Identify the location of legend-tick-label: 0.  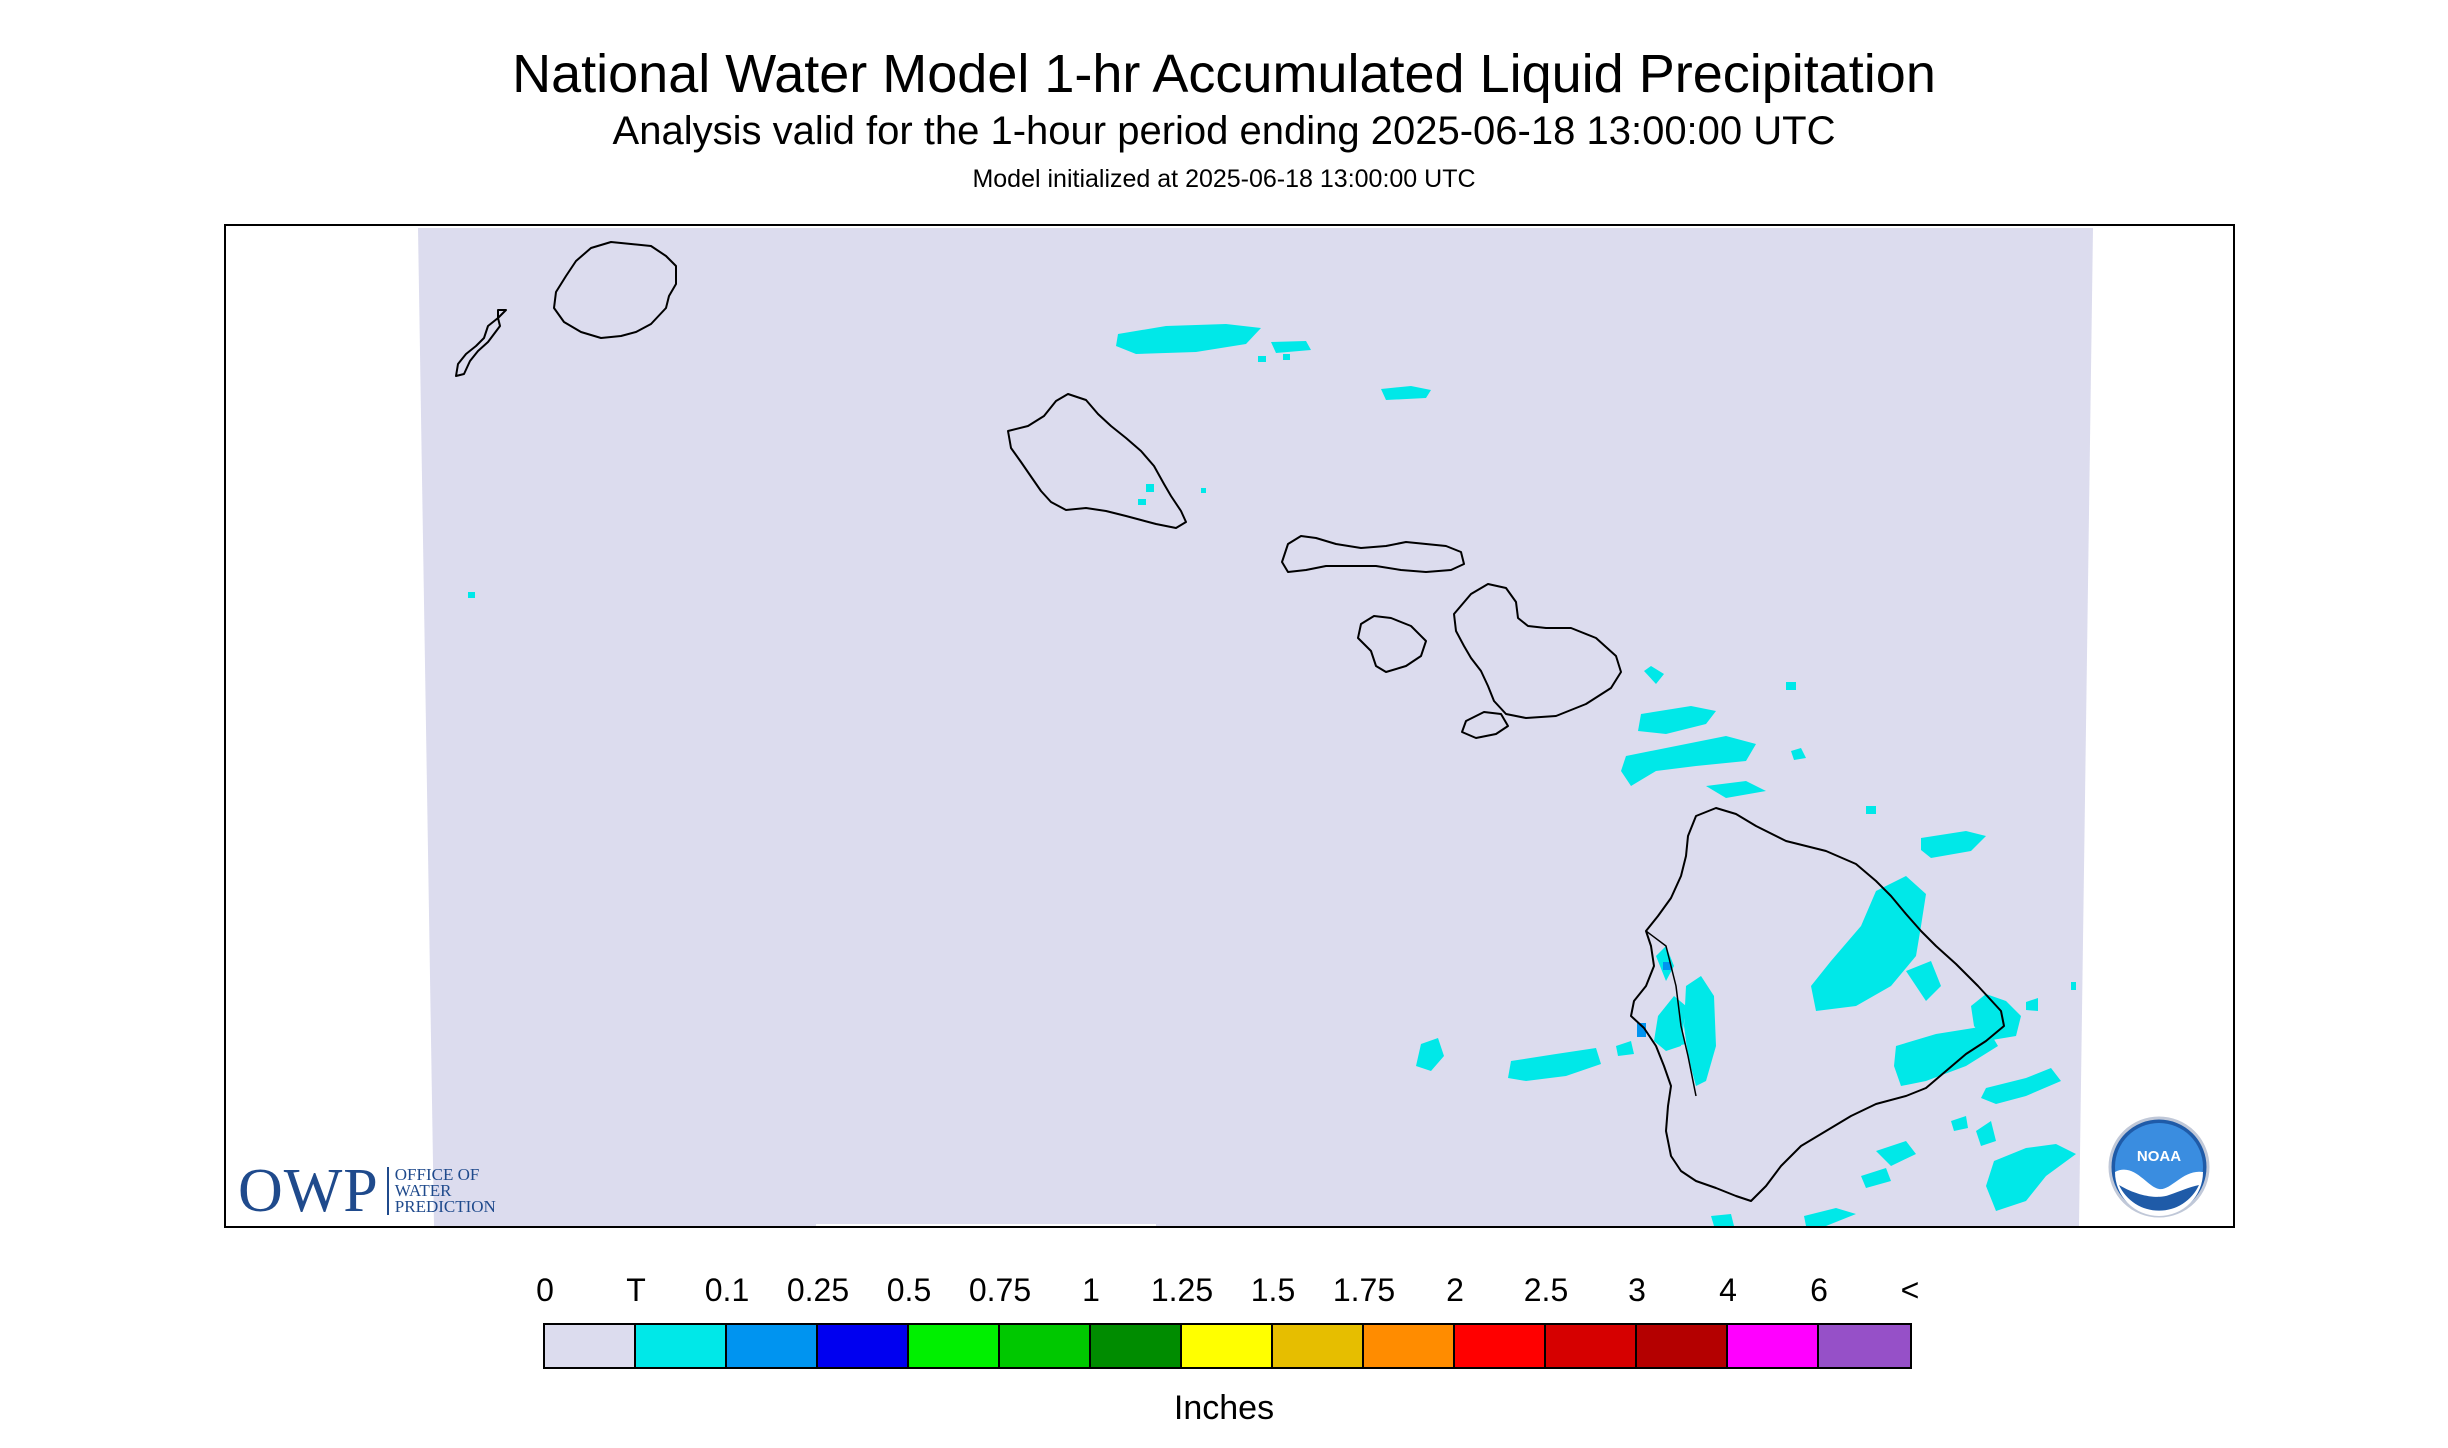
(545, 1290).